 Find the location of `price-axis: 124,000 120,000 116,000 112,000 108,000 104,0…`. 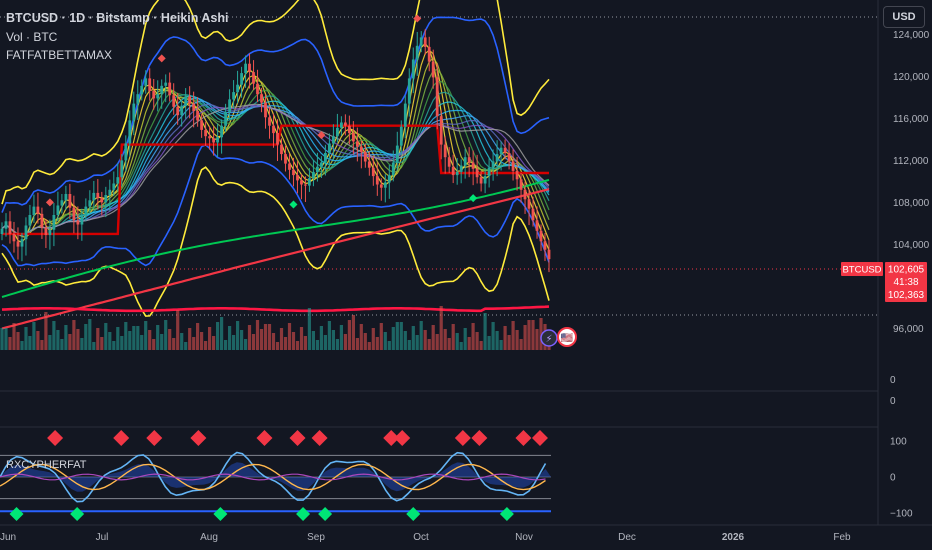

price-axis: 124,000 120,000 116,000 112,000 108,000 104,0… is located at coordinates (910, 275).